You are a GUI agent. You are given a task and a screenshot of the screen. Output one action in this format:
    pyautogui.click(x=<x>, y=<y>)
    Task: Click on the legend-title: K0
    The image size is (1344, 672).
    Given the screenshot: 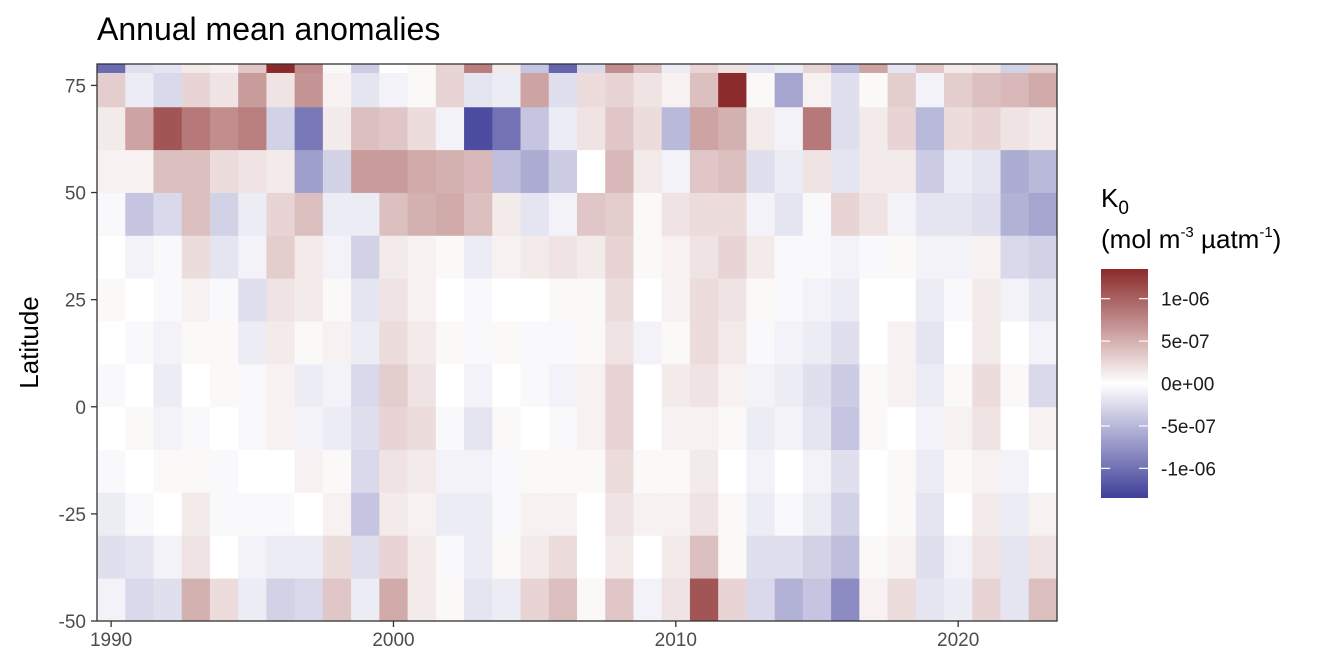 What is the action you would take?
    pyautogui.click(x=1115, y=201)
    